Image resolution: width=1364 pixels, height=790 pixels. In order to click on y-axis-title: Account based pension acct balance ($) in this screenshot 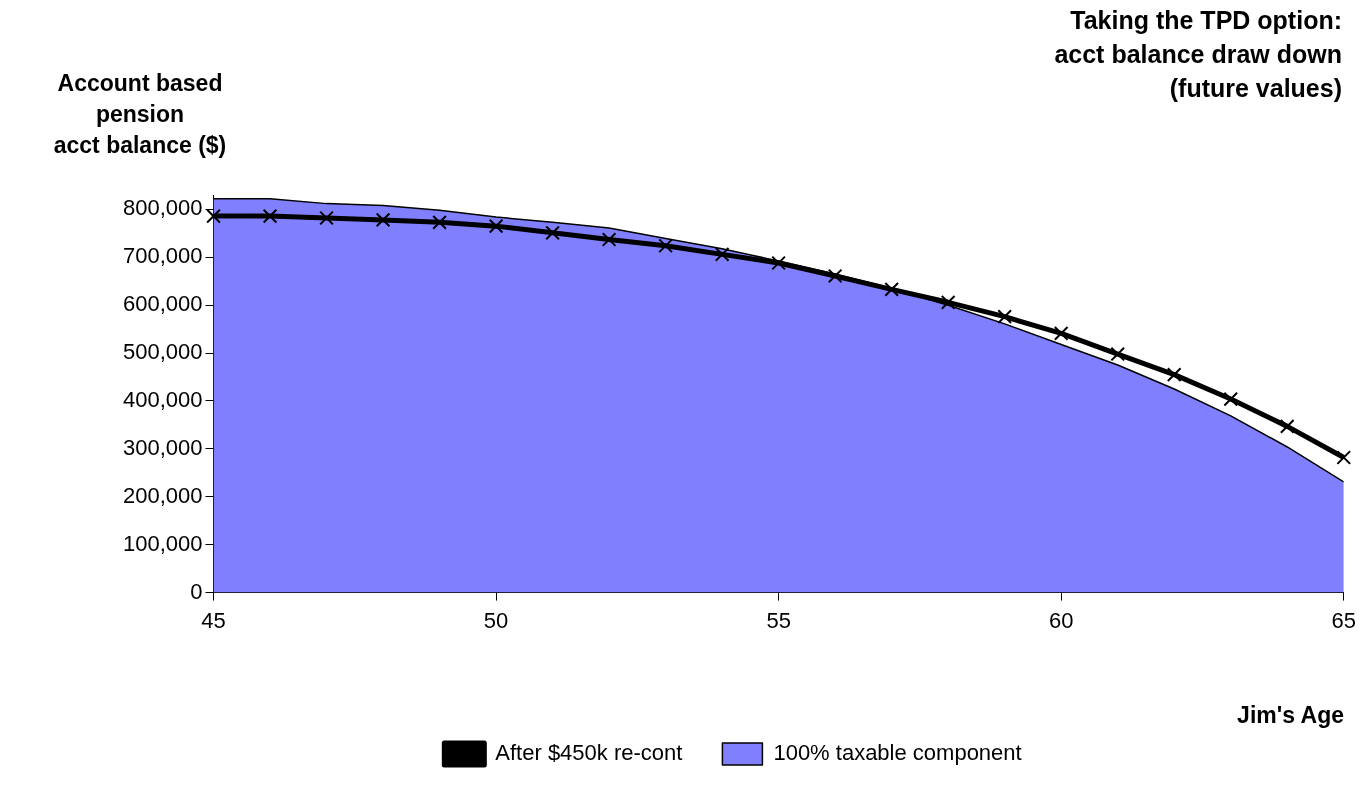, I will do `click(140, 115)`.